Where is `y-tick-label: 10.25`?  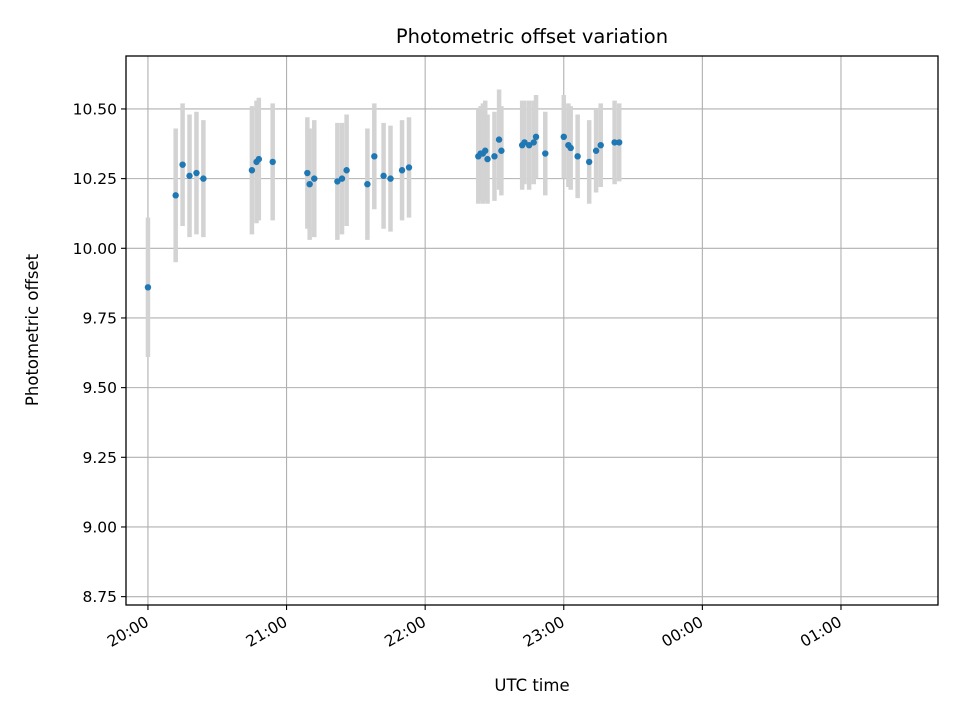 y-tick-label: 10.25 is located at coordinates (95, 179).